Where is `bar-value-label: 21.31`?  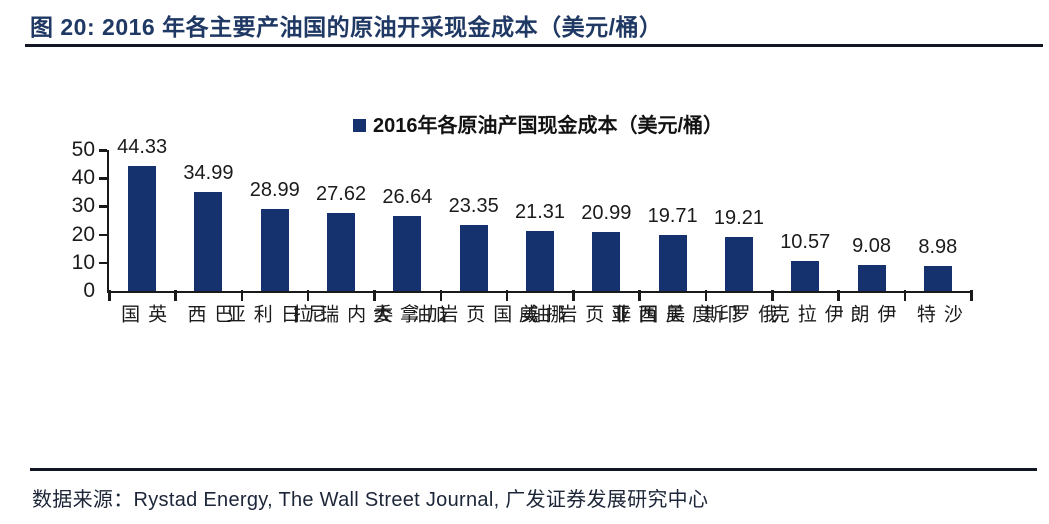
bar-value-label: 21.31 is located at coordinates (540, 211).